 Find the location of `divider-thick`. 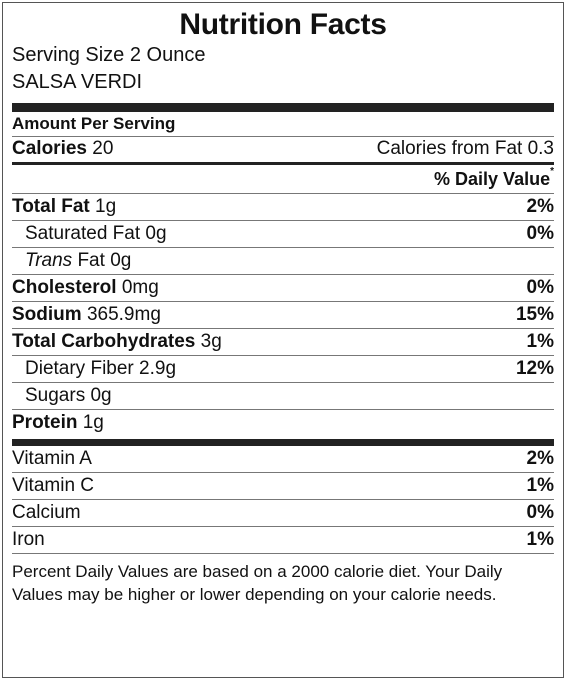

divider-thick is located at coordinates (283, 107).